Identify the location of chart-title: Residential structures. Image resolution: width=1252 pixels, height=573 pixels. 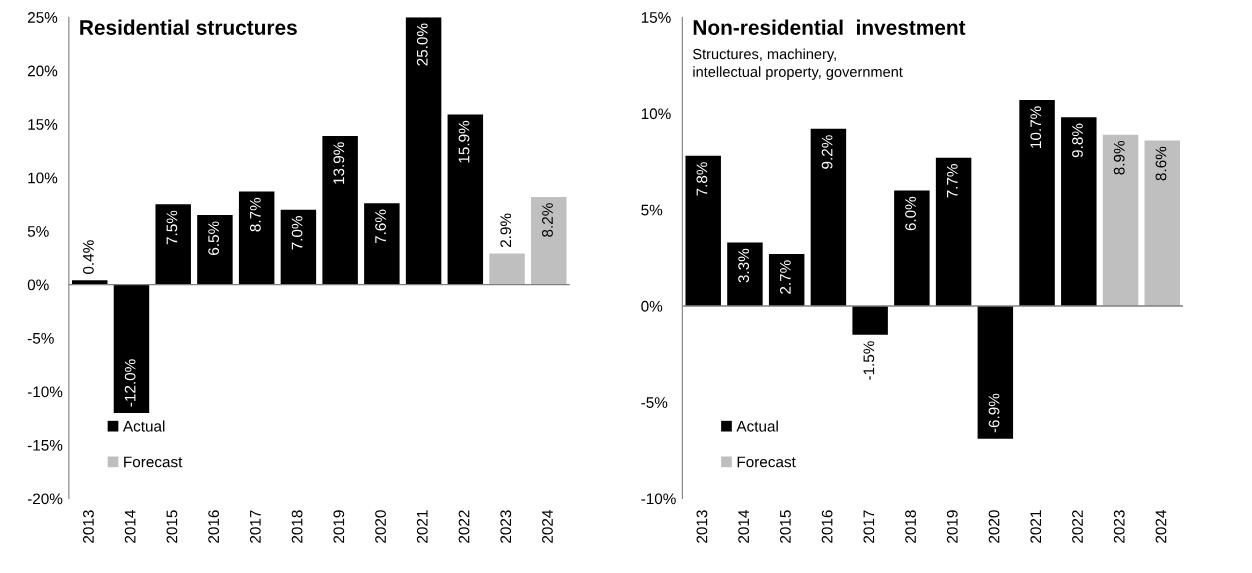
(188, 27).